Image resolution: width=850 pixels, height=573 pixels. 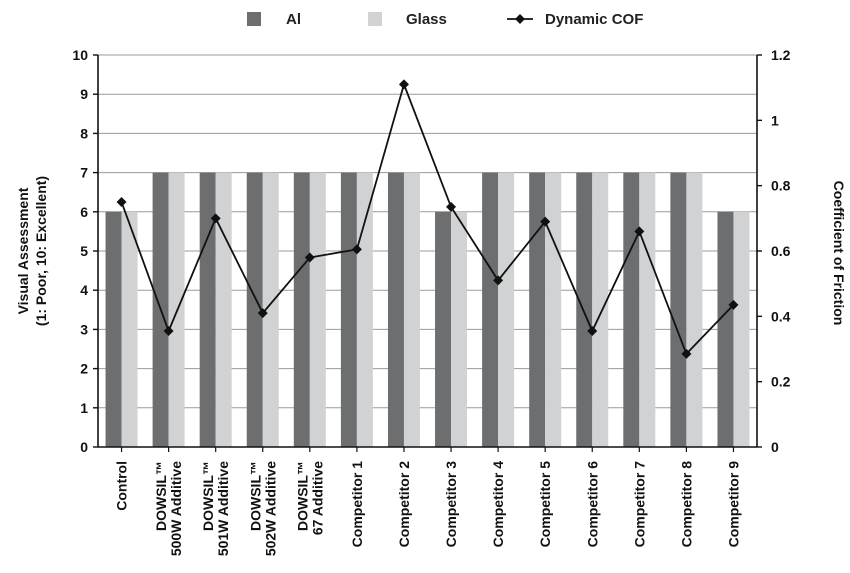 I want to click on legend-label: Al, so click(x=293, y=19).